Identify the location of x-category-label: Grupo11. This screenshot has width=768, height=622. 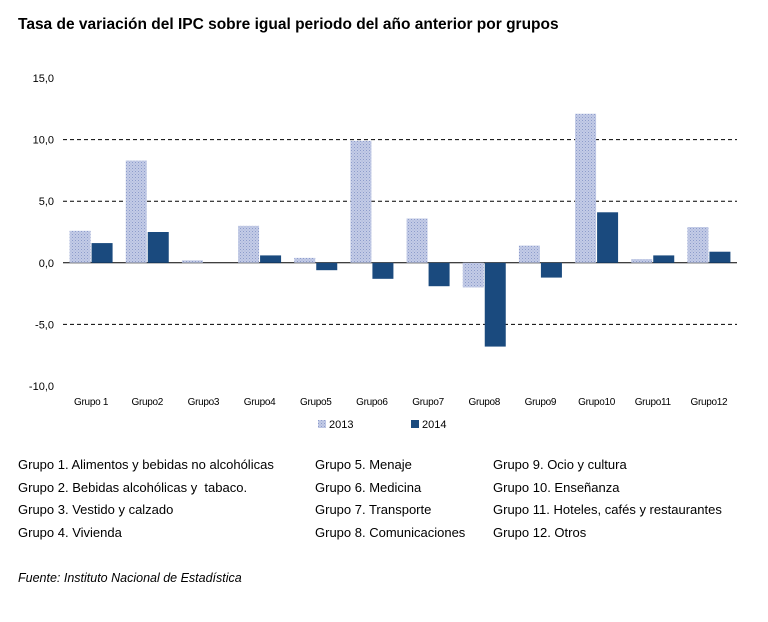
(653, 402).